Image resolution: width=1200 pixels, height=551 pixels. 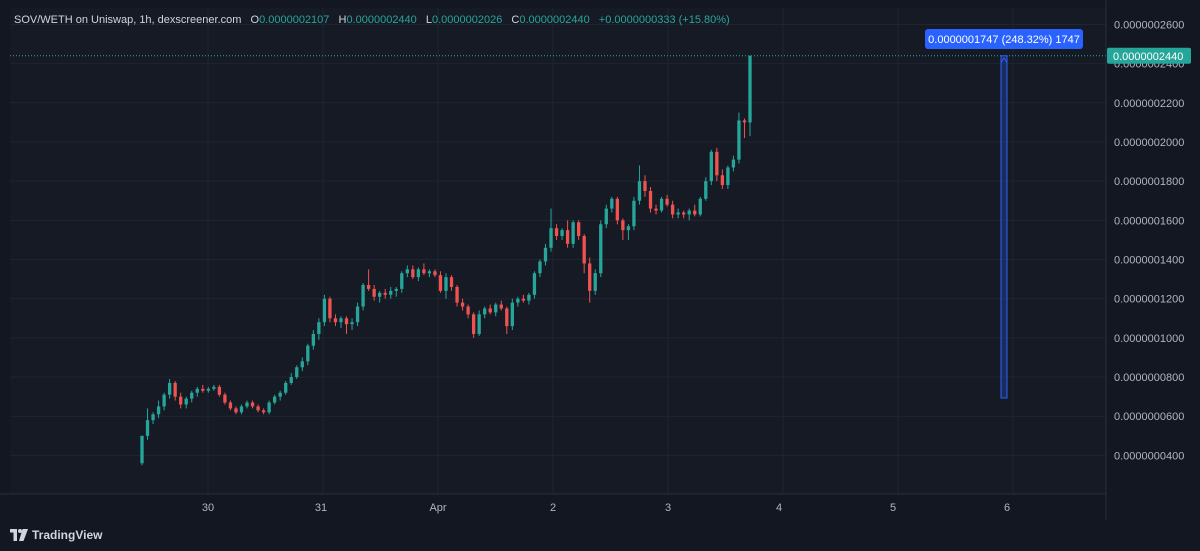 I want to click on x-tick-label: 4, so click(x=779, y=508).